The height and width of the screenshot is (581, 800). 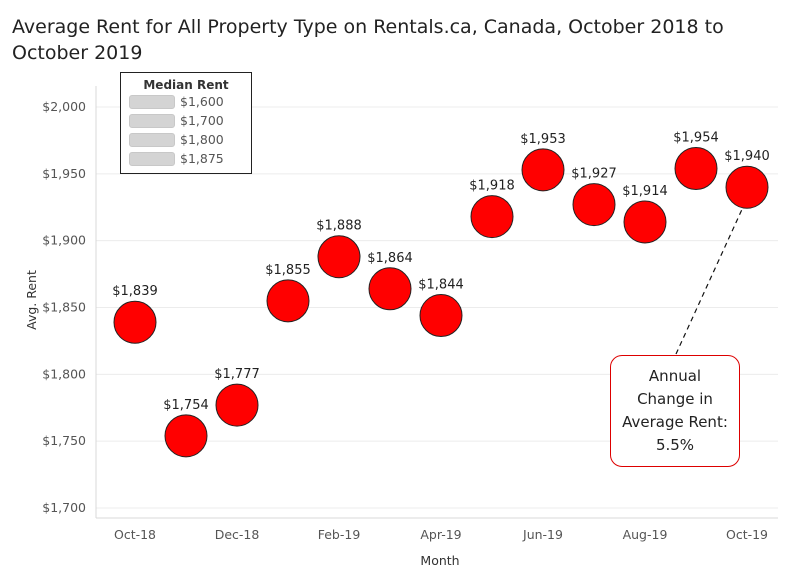 I want to click on legend-item: $1,600, so click(x=186, y=101).